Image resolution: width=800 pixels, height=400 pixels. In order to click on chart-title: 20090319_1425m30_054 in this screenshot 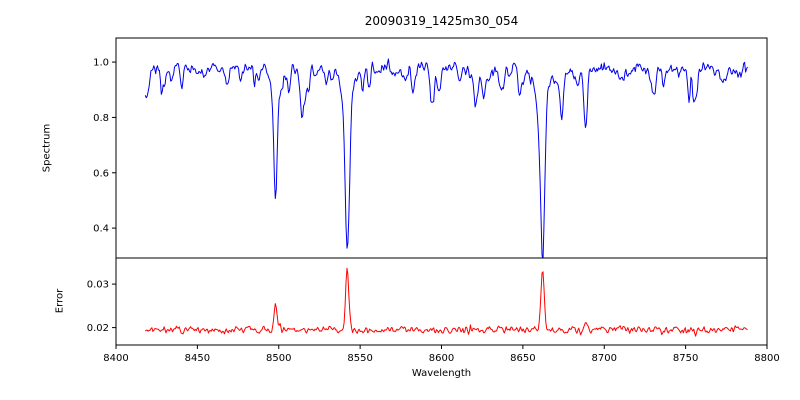, I will do `click(441, 21)`.